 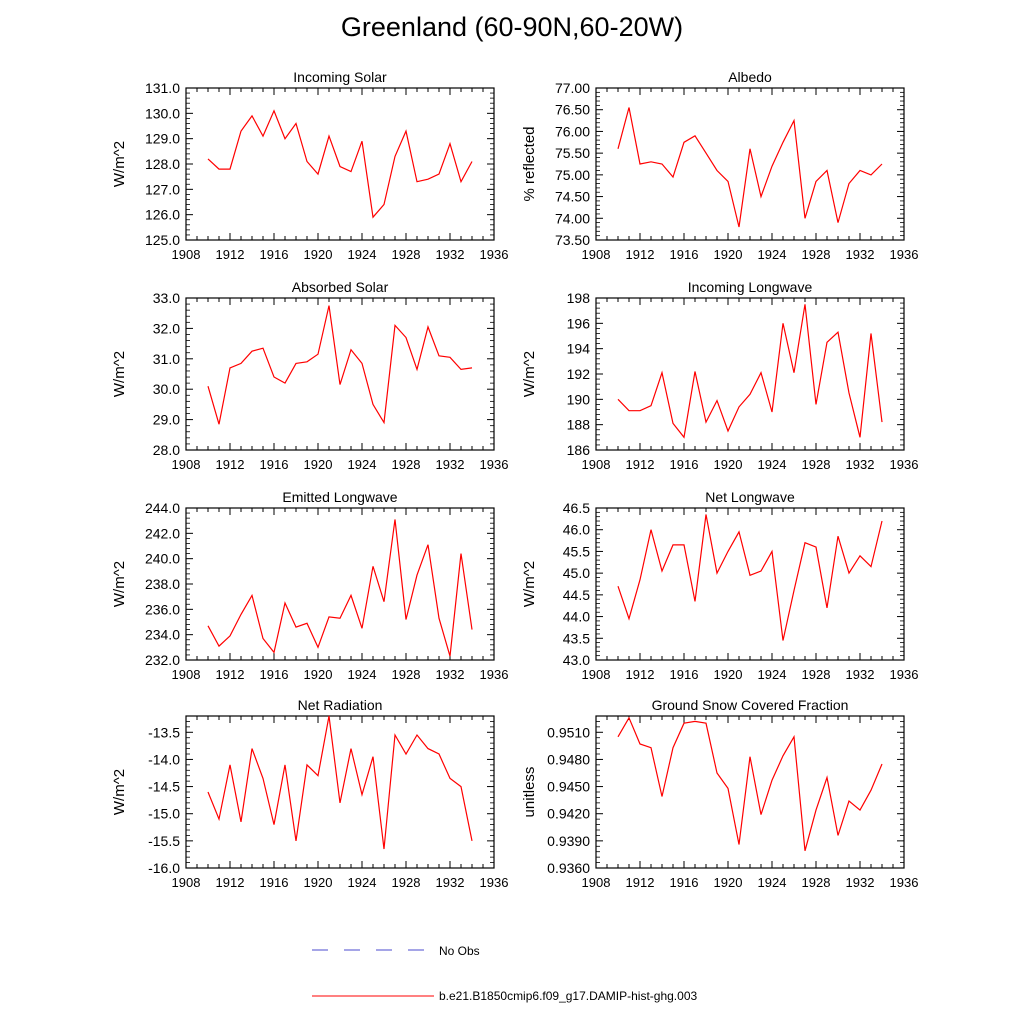 What do you see at coordinates (162, 189) in the screenshot?
I see `y-tick-label: 127.0` at bounding box center [162, 189].